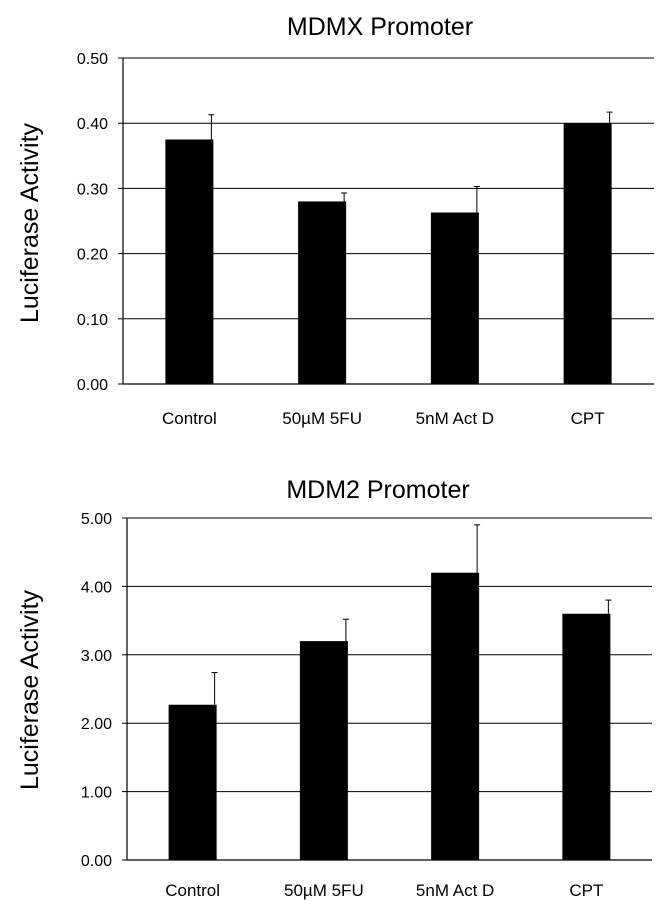  What do you see at coordinates (377, 490) in the screenshot?
I see `chart-title: MDM2 Promoter` at bounding box center [377, 490].